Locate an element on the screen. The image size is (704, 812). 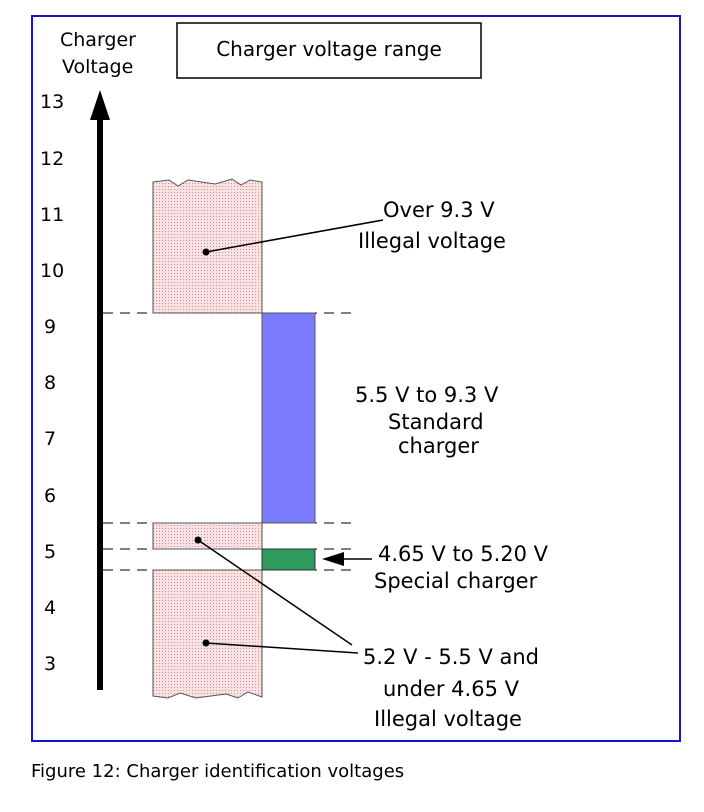
tick-label: 11 is located at coordinates (52, 215).